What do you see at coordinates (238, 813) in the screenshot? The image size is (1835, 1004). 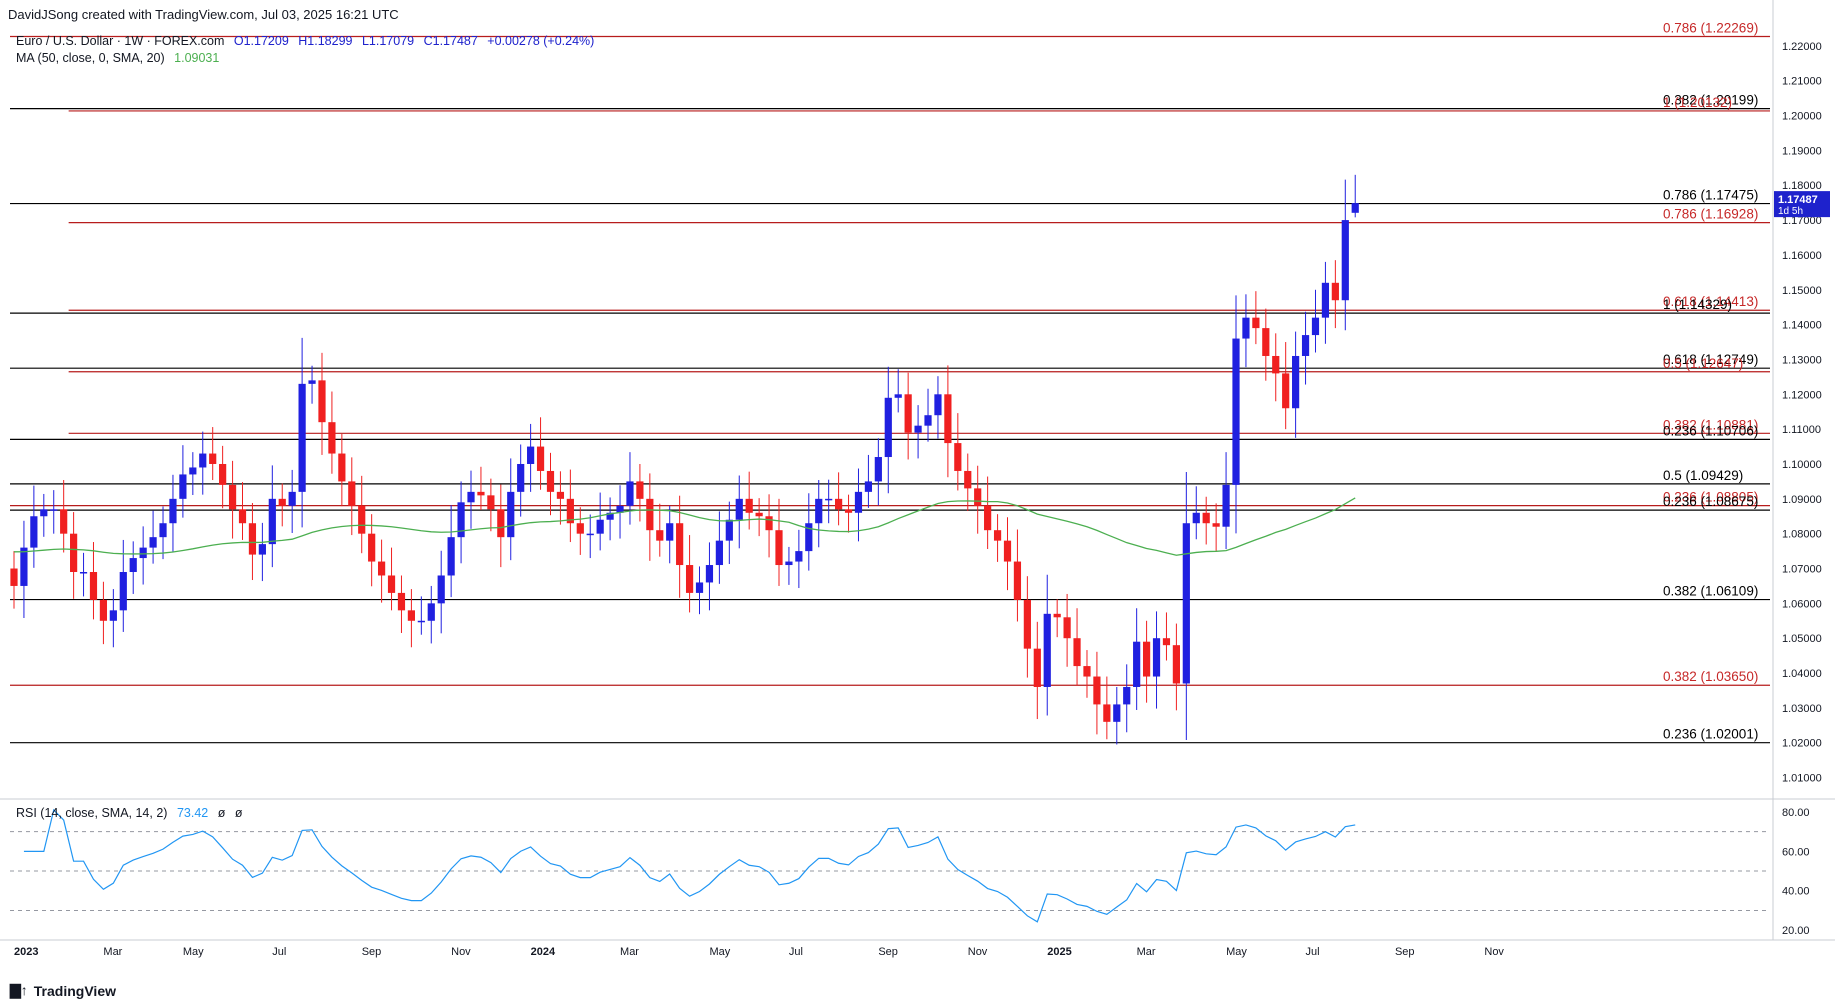 I see `rsi-extra-2: ø` at bounding box center [238, 813].